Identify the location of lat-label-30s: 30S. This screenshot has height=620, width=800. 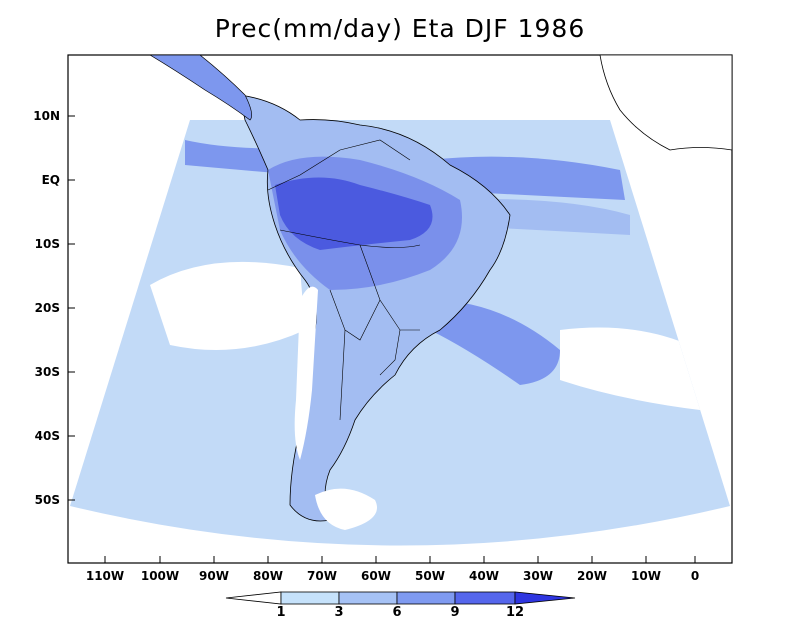
(47, 372).